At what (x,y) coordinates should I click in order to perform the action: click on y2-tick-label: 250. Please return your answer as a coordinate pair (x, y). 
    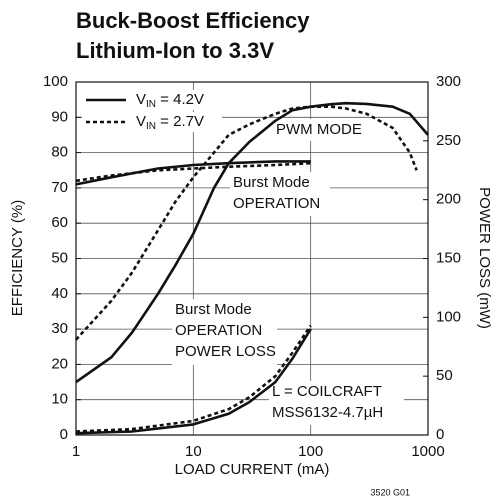
    Looking at the image, I should click on (448, 140).